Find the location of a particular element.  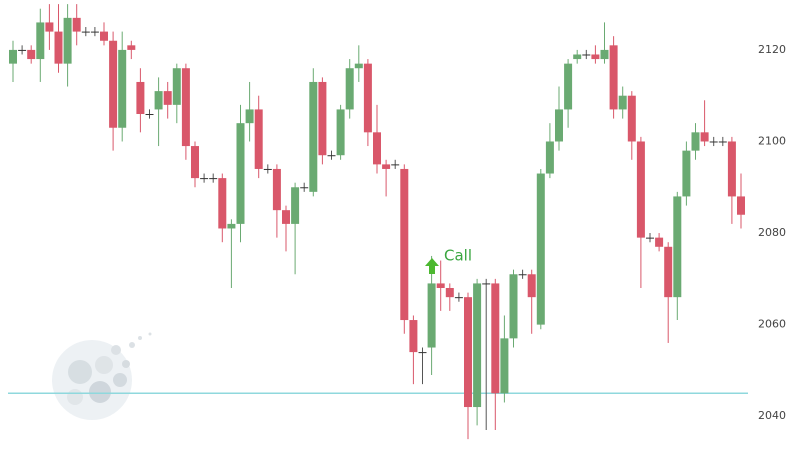

y-tick-label: 2100 is located at coordinates (772, 140).